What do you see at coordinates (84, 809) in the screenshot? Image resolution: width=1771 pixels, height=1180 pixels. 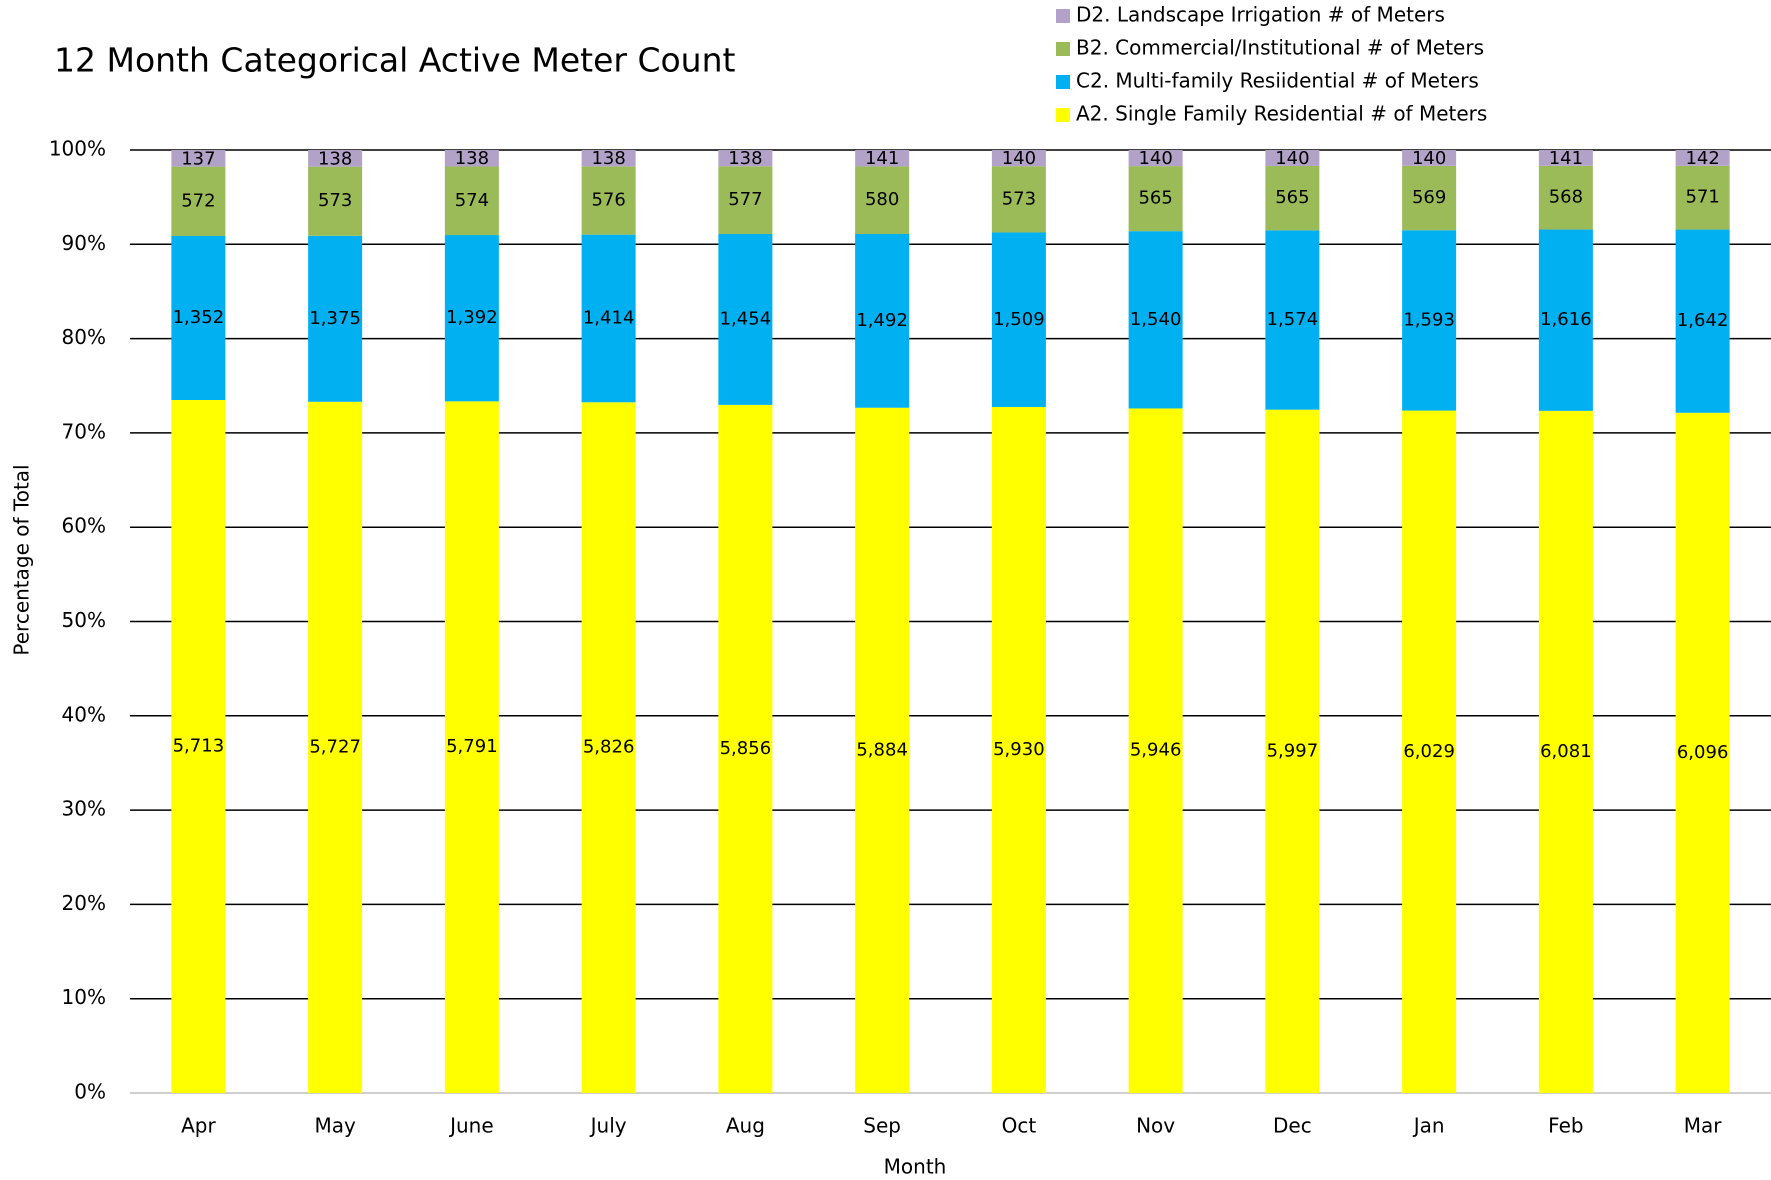 I see `y-tick-label: 30%` at bounding box center [84, 809].